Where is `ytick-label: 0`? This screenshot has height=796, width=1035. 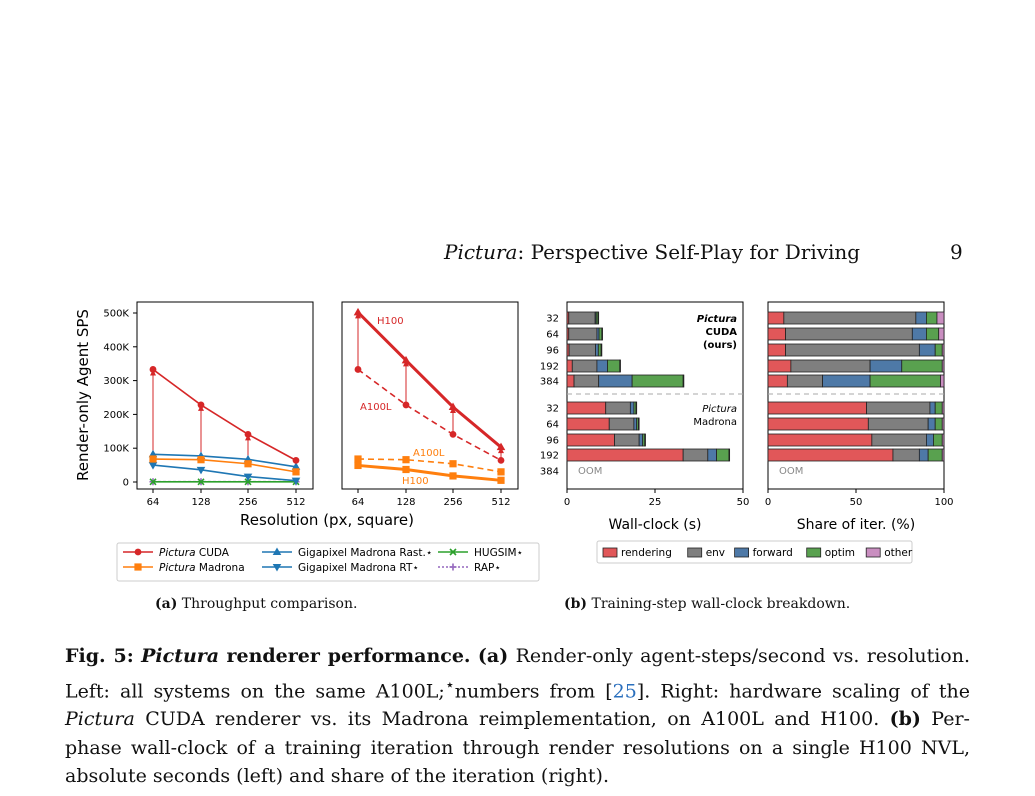 ytick-label: 0 is located at coordinates (126, 483).